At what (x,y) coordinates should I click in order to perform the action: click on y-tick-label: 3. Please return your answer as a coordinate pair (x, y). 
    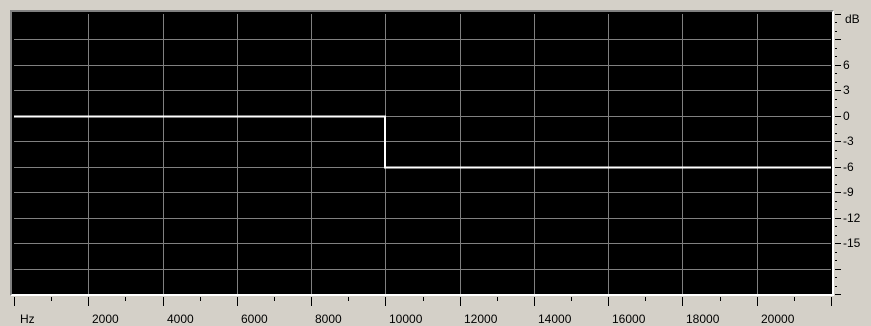
    Looking at the image, I should click on (846, 90).